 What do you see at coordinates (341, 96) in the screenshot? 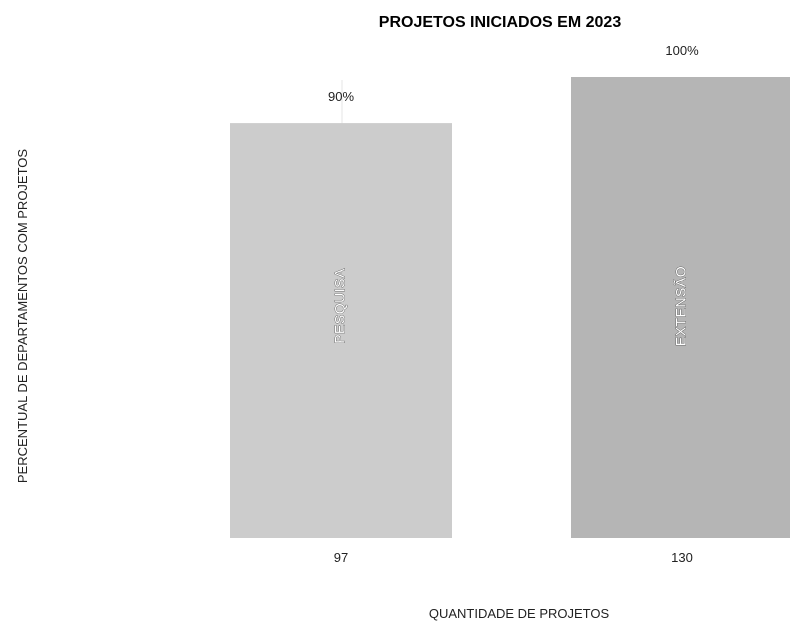
I see `value-label-0: 90%` at bounding box center [341, 96].